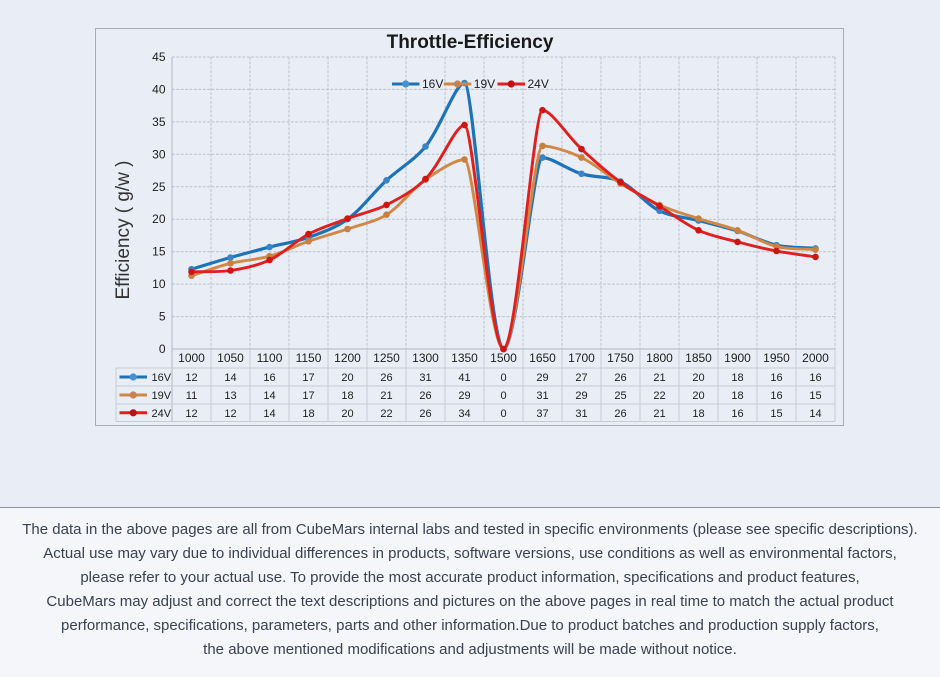  What do you see at coordinates (659, 358) in the screenshot?
I see `svg-text: 1800` at bounding box center [659, 358].